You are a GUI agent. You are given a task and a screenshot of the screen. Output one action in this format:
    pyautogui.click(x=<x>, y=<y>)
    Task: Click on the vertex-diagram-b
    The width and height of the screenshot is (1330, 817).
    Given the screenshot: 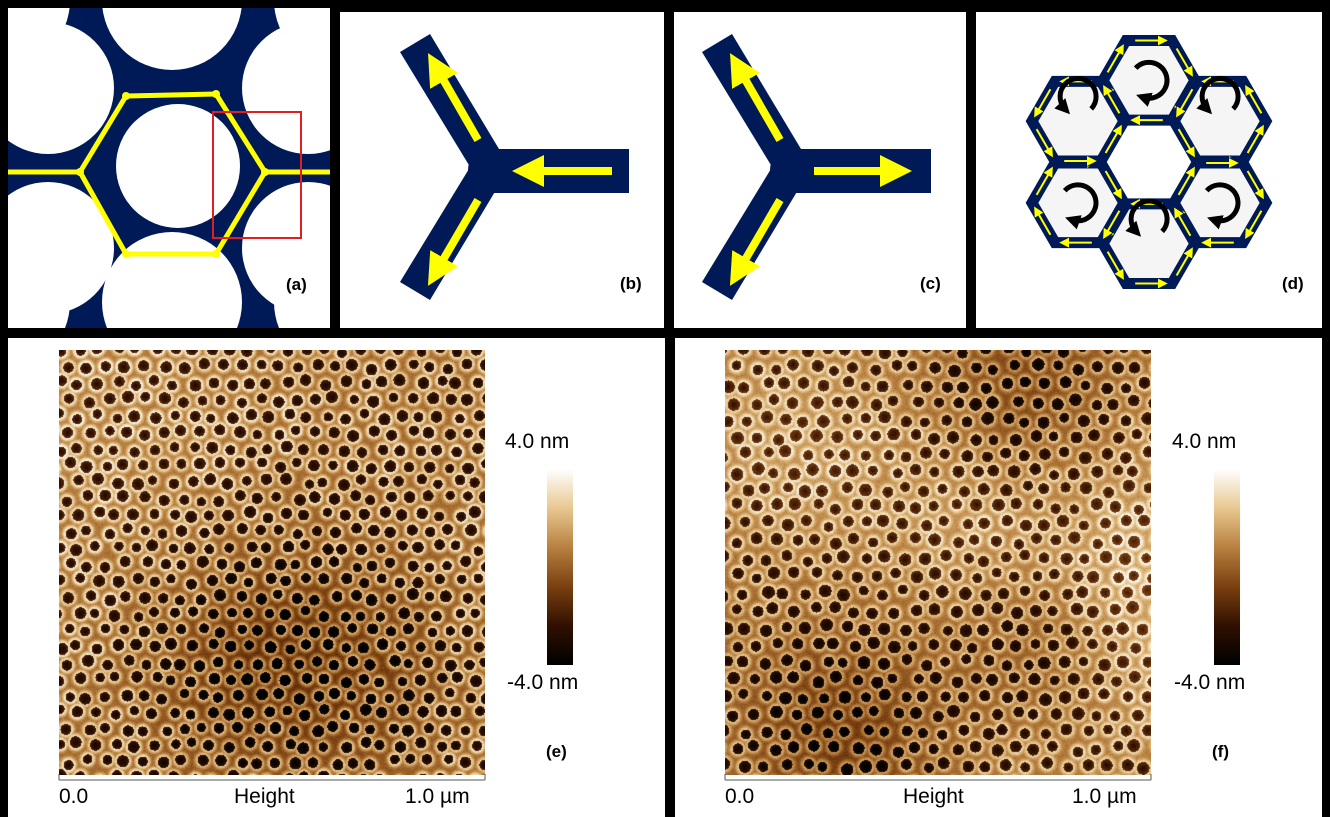 What is the action you would take?
    pyautogui.click(x=502, y=170)
    